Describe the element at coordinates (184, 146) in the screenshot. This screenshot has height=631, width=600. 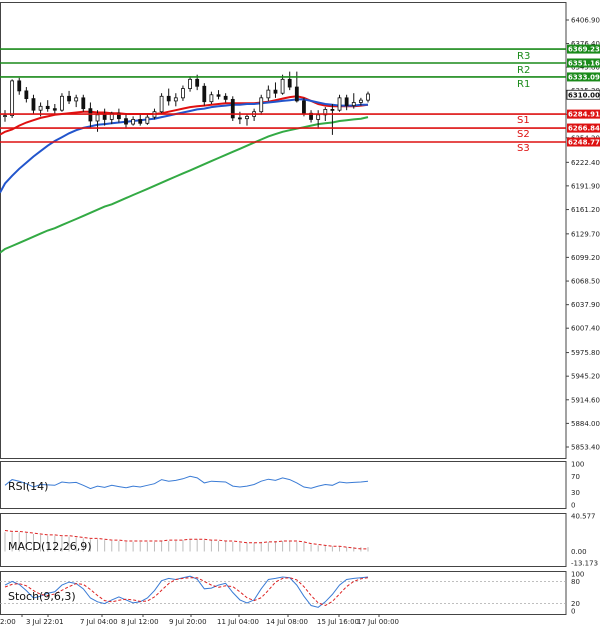
I see `ma-line-ma-blue` at that location.